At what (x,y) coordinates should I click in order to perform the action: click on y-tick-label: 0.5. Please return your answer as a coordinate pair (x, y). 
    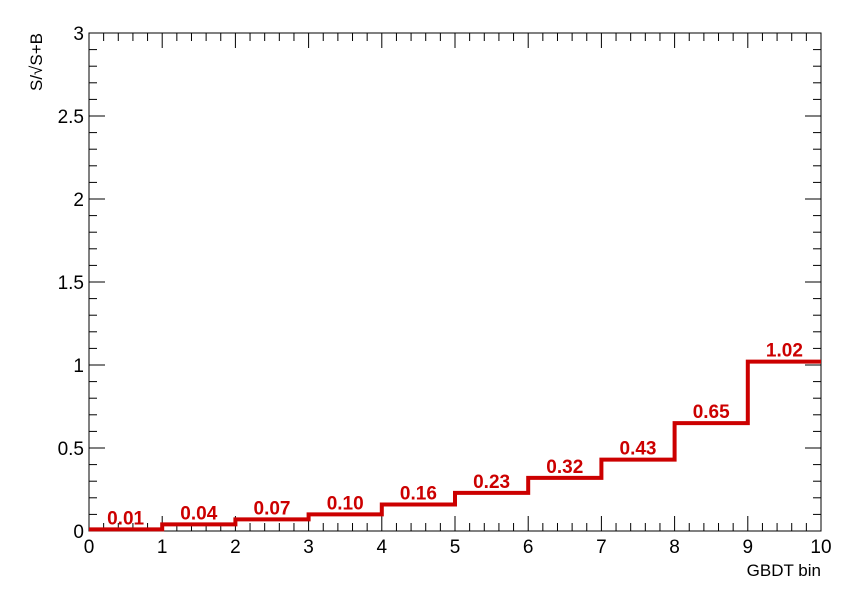
    Looking at the image, I should click on (71, 449).